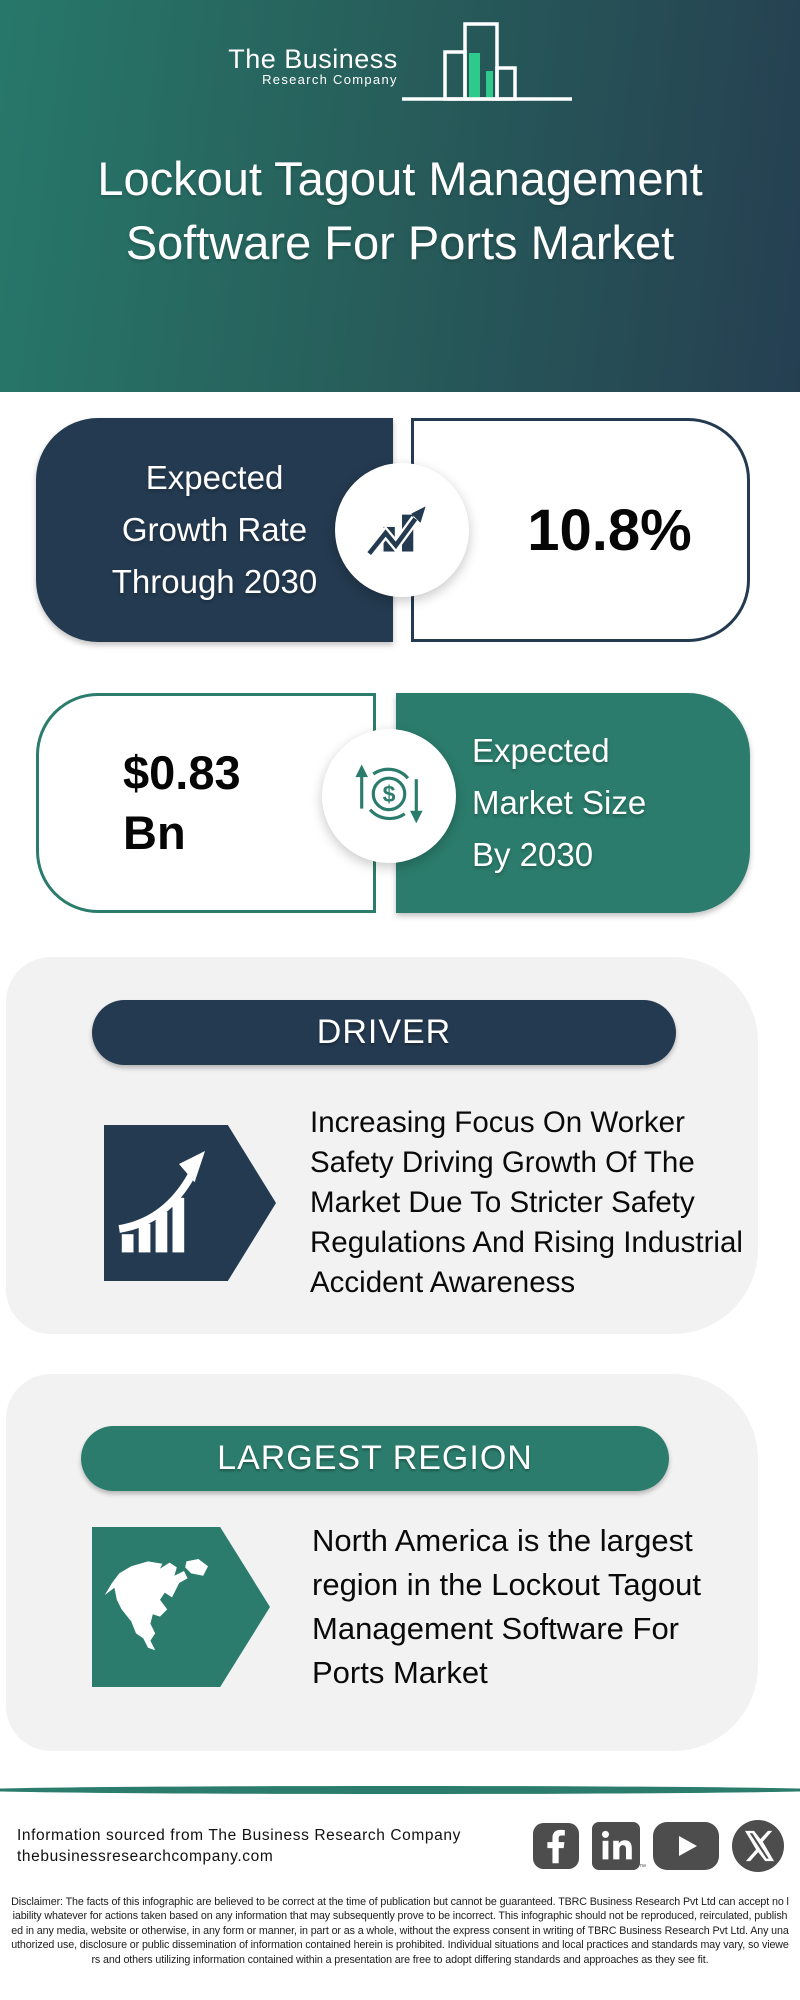  What do you see at coordinates (190, 1203) in the screenshot?
I see `rising-bars-arrow-icon` at bounding box center [190, 1203].